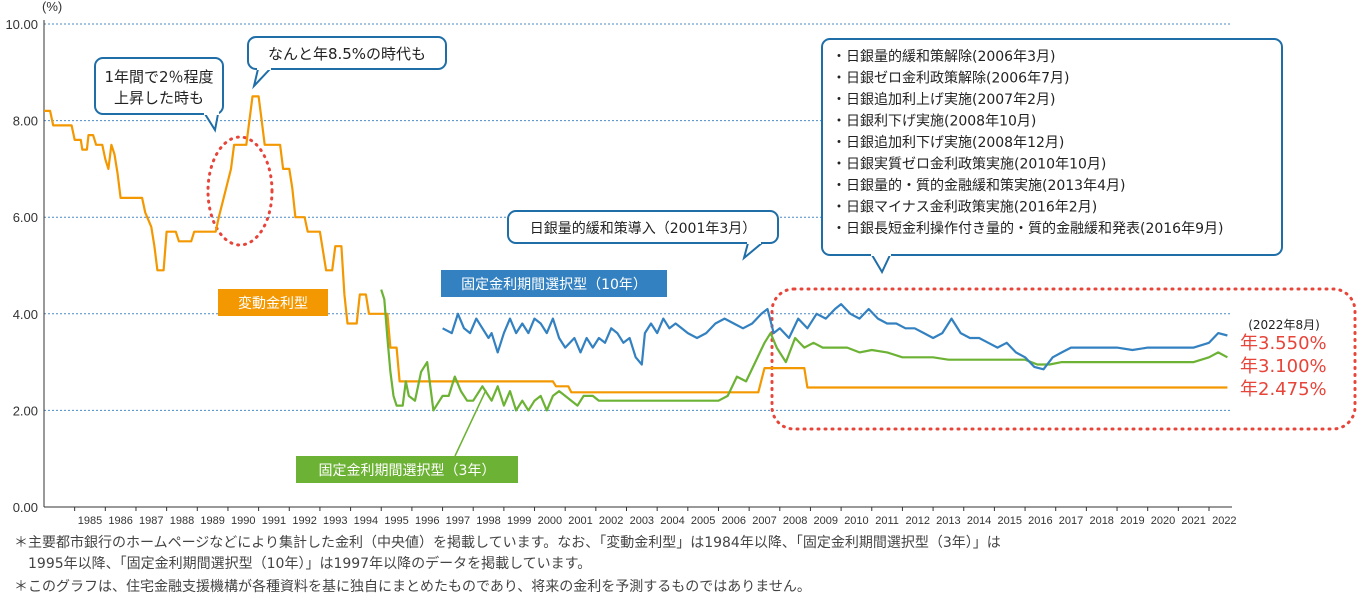  What do you see at coordinates (703, 521) in the screenshot?
I see `x-tick-label: 2005` at bounding box center [703, 521].